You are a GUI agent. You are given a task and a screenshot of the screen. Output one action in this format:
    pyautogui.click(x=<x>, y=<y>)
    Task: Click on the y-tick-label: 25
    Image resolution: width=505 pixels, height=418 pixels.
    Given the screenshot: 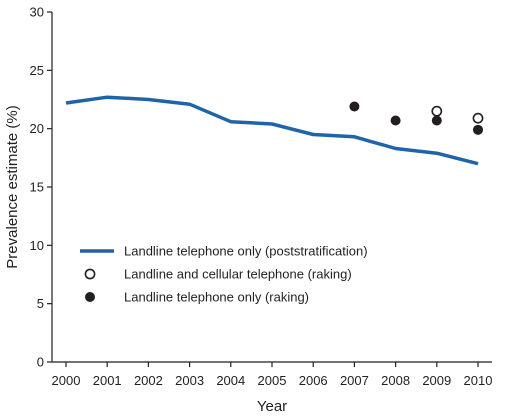 What is the action you would take?
    pyautogui.click(x=37, y=70)
    